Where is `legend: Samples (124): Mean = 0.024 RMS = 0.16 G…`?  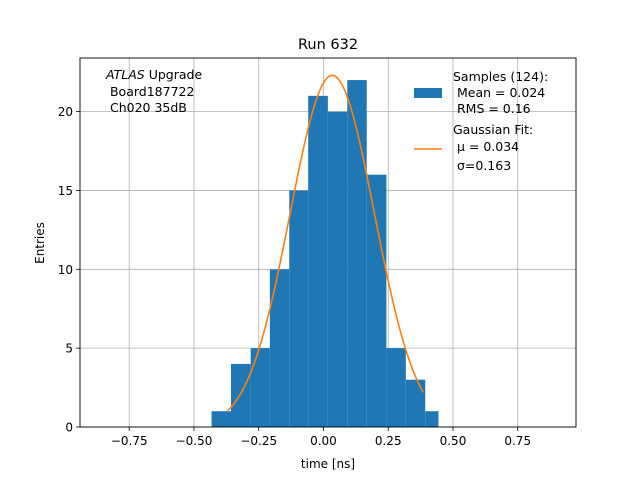 legend: Samples (124): Mean = 0.024 RMS = 0.16 G… is located at coordinates (481, 121).